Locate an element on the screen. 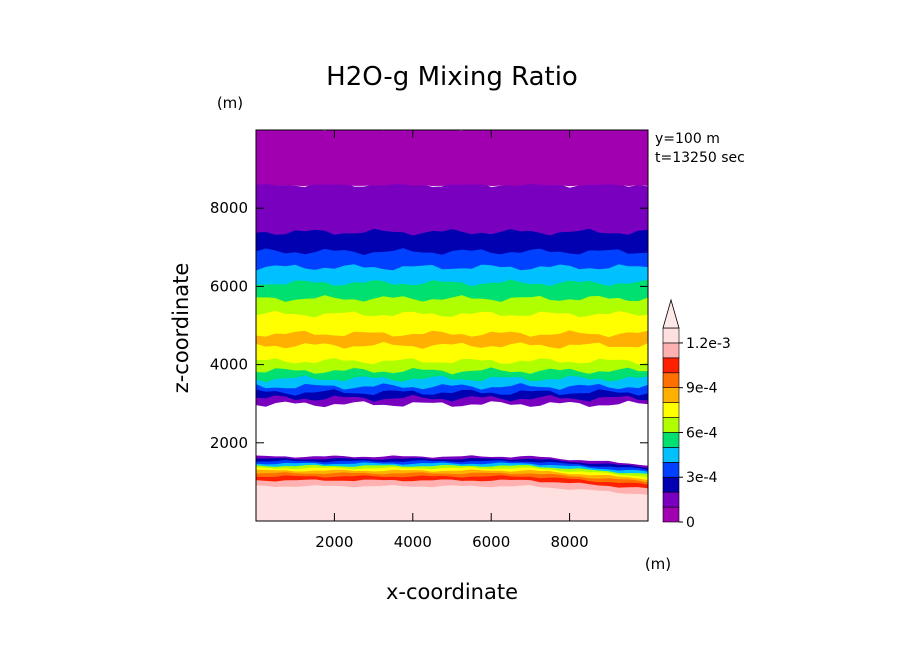 This screenshot has width=904, height=654. info-line-y: y=100 m is located at coordinates (687, 139).